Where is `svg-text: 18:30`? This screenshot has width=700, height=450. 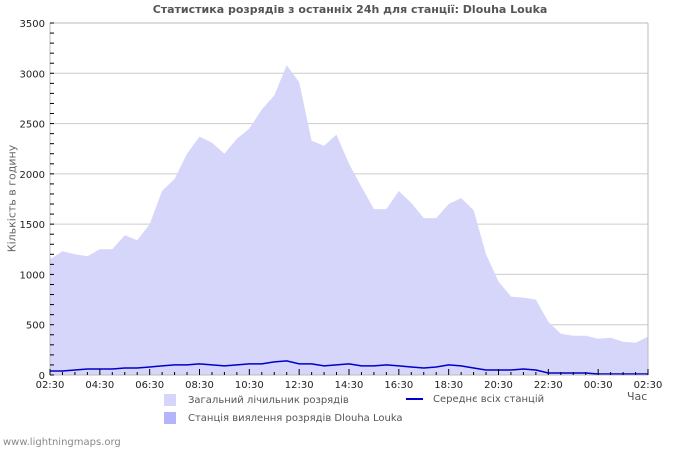
svg-text: 18:30 is located at coordinates (448, 385).